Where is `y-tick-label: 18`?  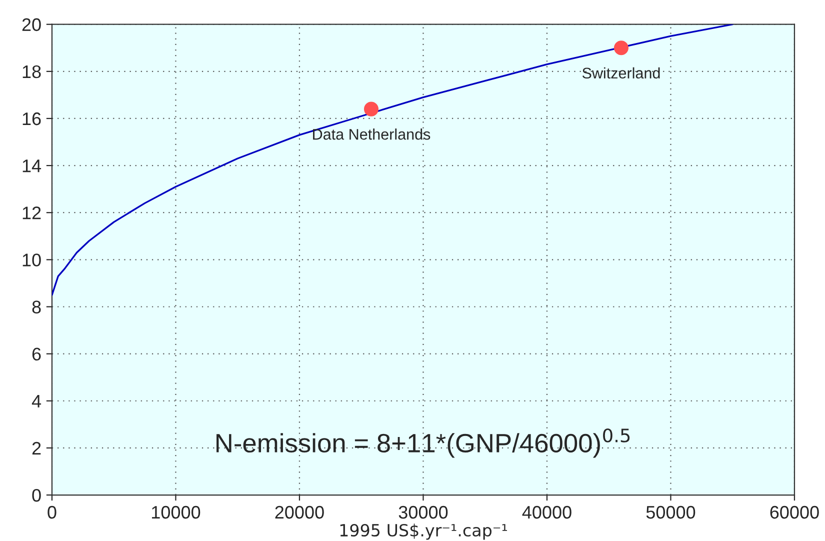 y-tick-label: 18 is located at coordinates (31, 71).